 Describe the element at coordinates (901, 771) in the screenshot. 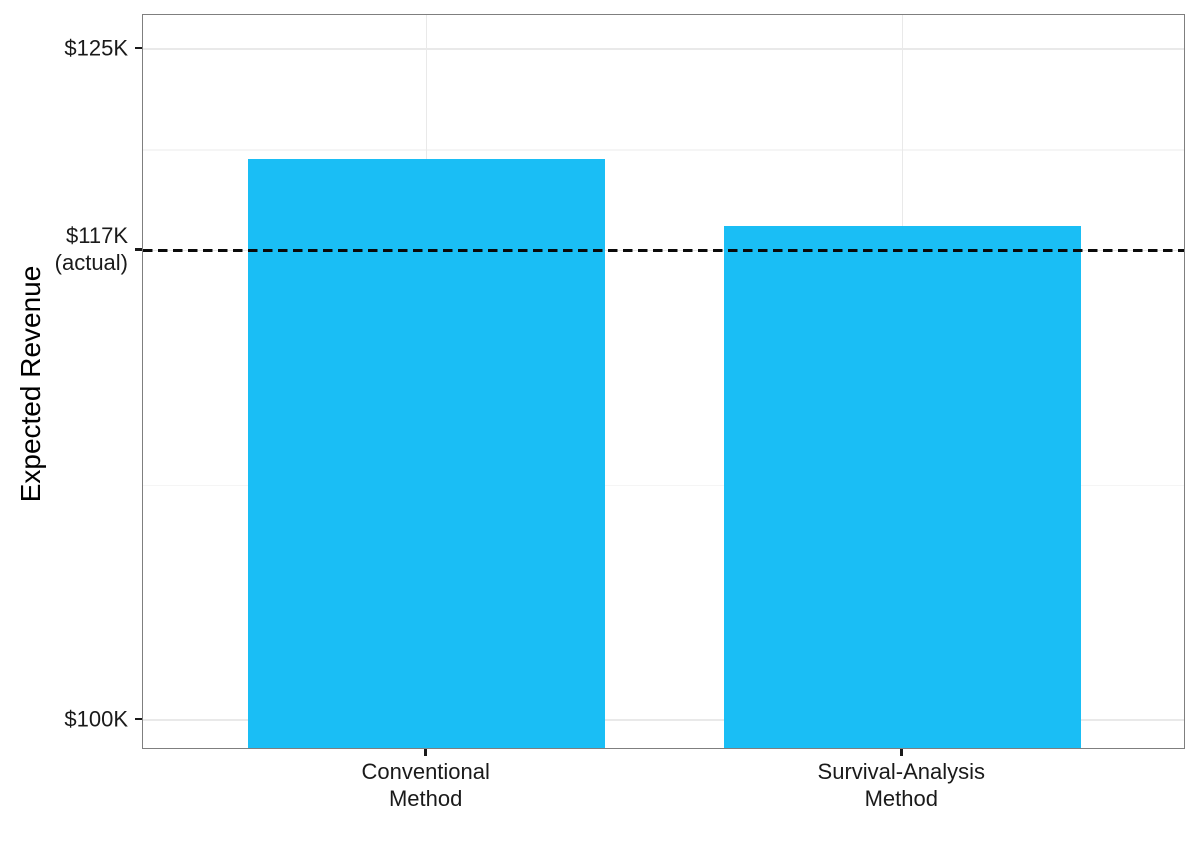

I see `x-category-label-line: Survival-Analysis` at that location.